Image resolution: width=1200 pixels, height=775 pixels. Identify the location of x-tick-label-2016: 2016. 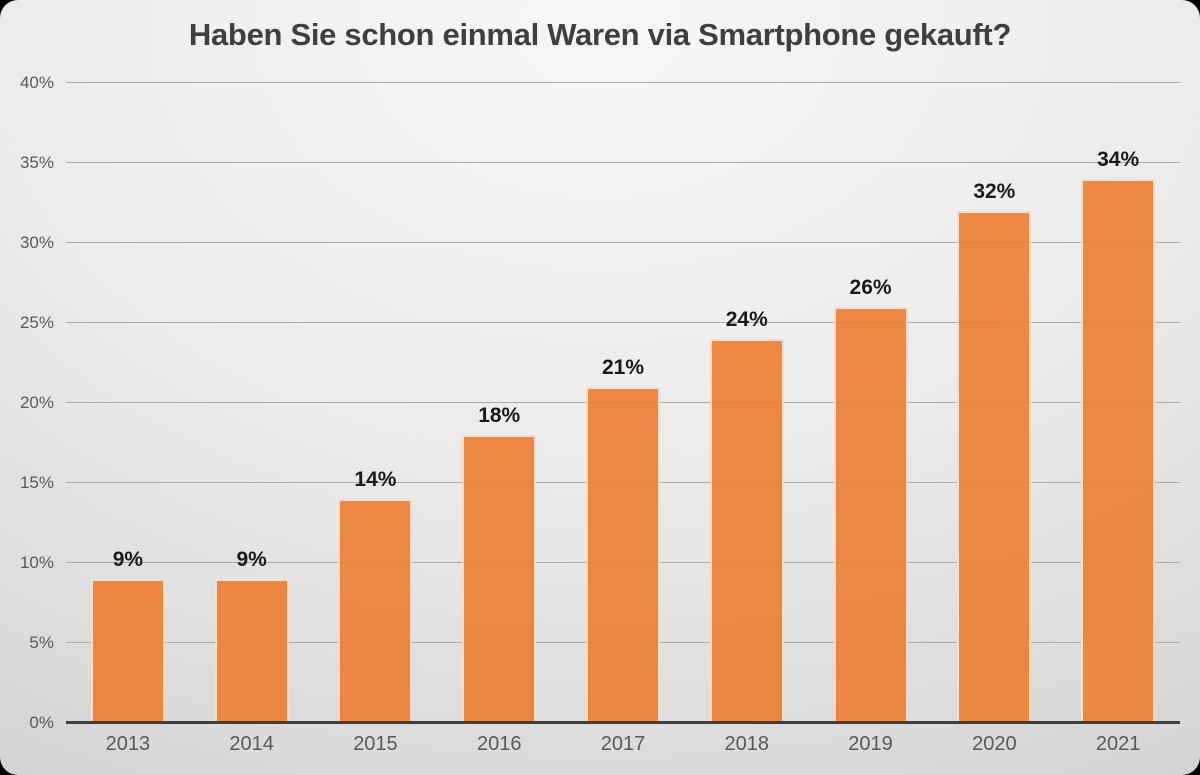
(499, 744).